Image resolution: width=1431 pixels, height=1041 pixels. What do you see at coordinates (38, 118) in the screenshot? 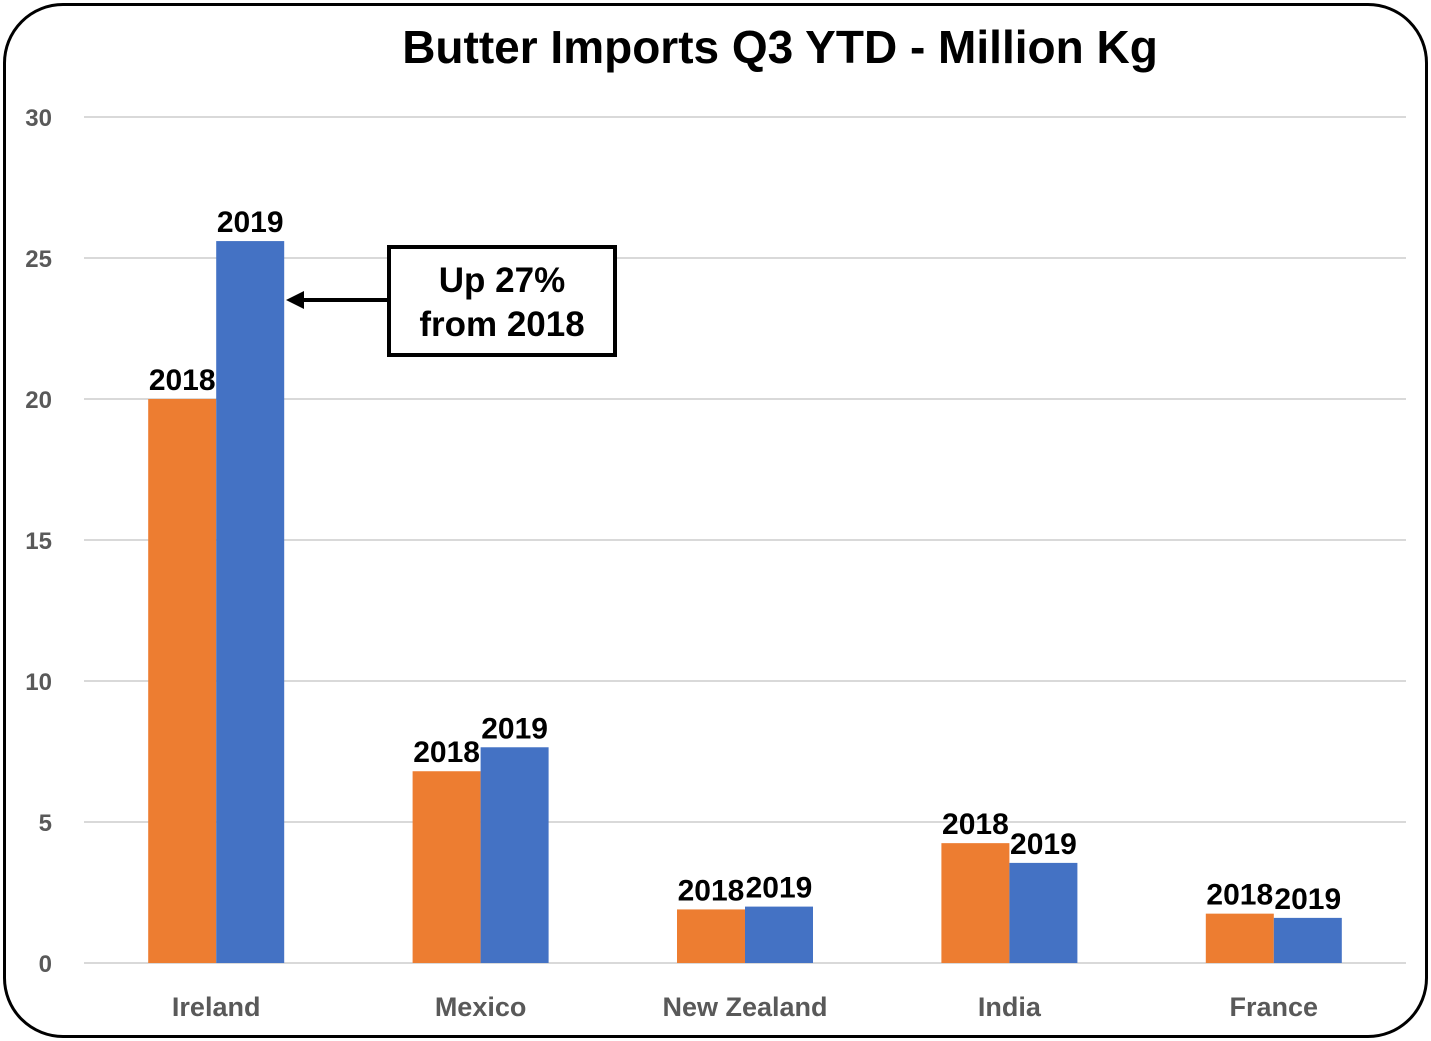
I see `y-tick-label: 30` at bounding box center [38, 118].